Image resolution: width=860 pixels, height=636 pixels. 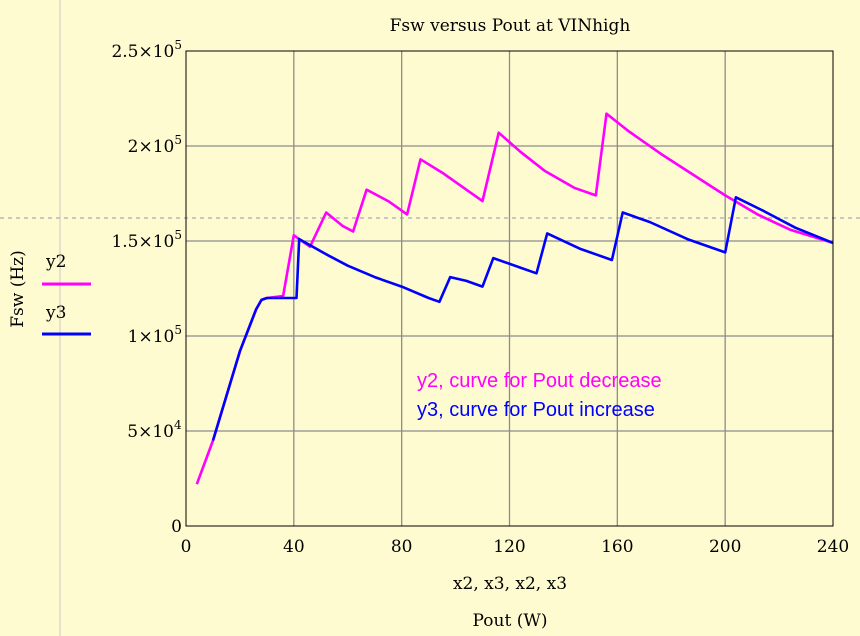 What do you see at coordinates (18, 289) in the screenshot?
I see `y-axis-label: Fsw (Hz)` at bounding box center [18, 289].